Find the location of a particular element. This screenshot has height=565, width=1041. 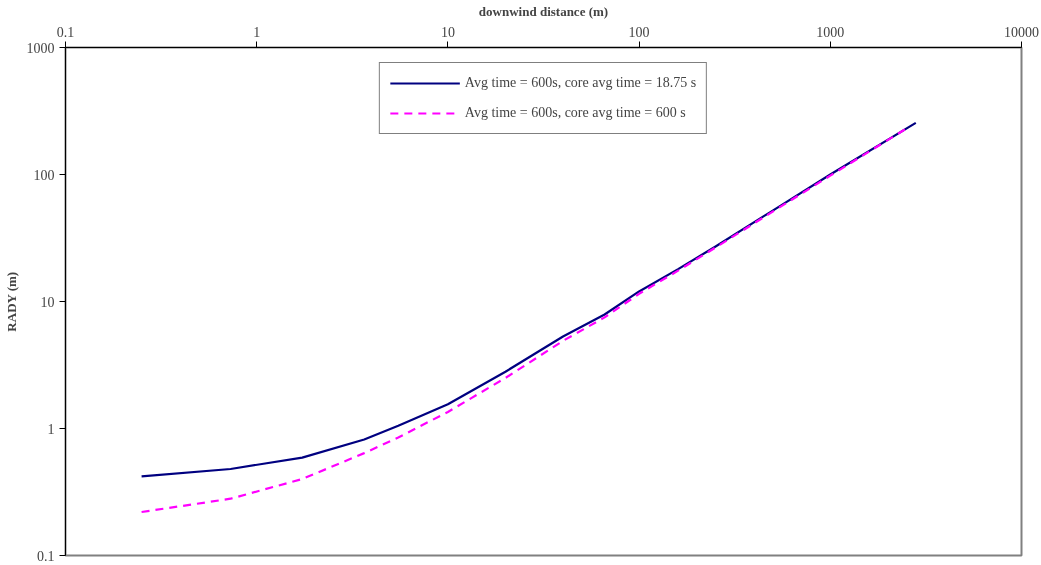

x-tick-label: 10000 is located at coordinates (1021, 32).